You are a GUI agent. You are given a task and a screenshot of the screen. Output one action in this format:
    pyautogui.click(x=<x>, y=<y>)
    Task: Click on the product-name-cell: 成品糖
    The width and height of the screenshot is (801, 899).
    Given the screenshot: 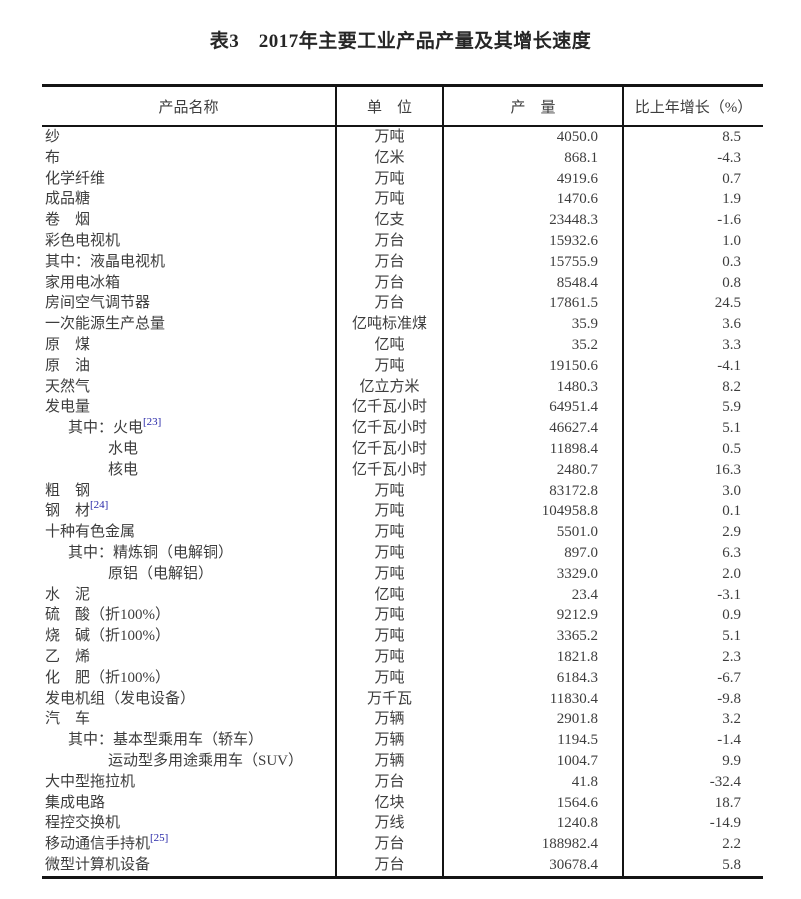 What is the action you would take?
    pyautogui.click(x=188, y=199)
    